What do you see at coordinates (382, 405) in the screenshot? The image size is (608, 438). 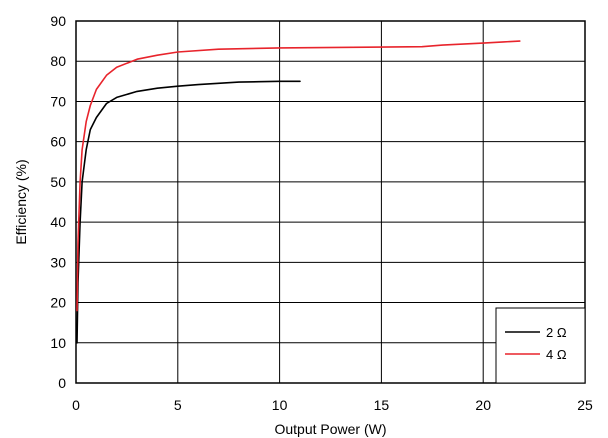 I see `x-tick-label: 15` at bounding box center [382, 405].